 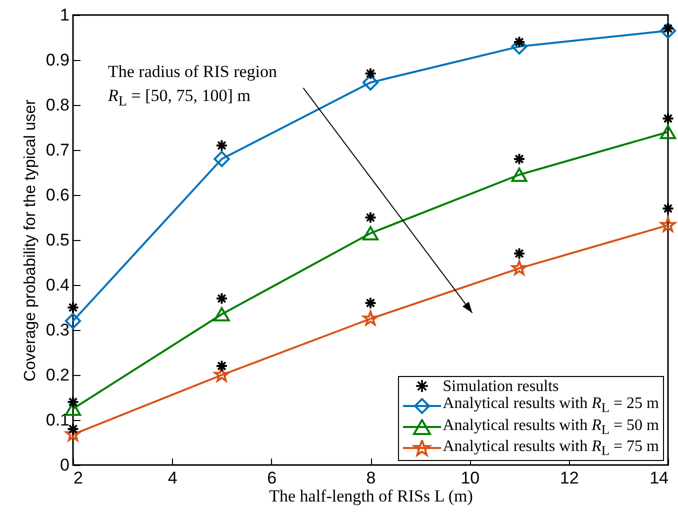 What do you see at coordinates (58, 330) in the screenshot?
I see `y-tick-label: 0.3` at bounding box center [58, 330].